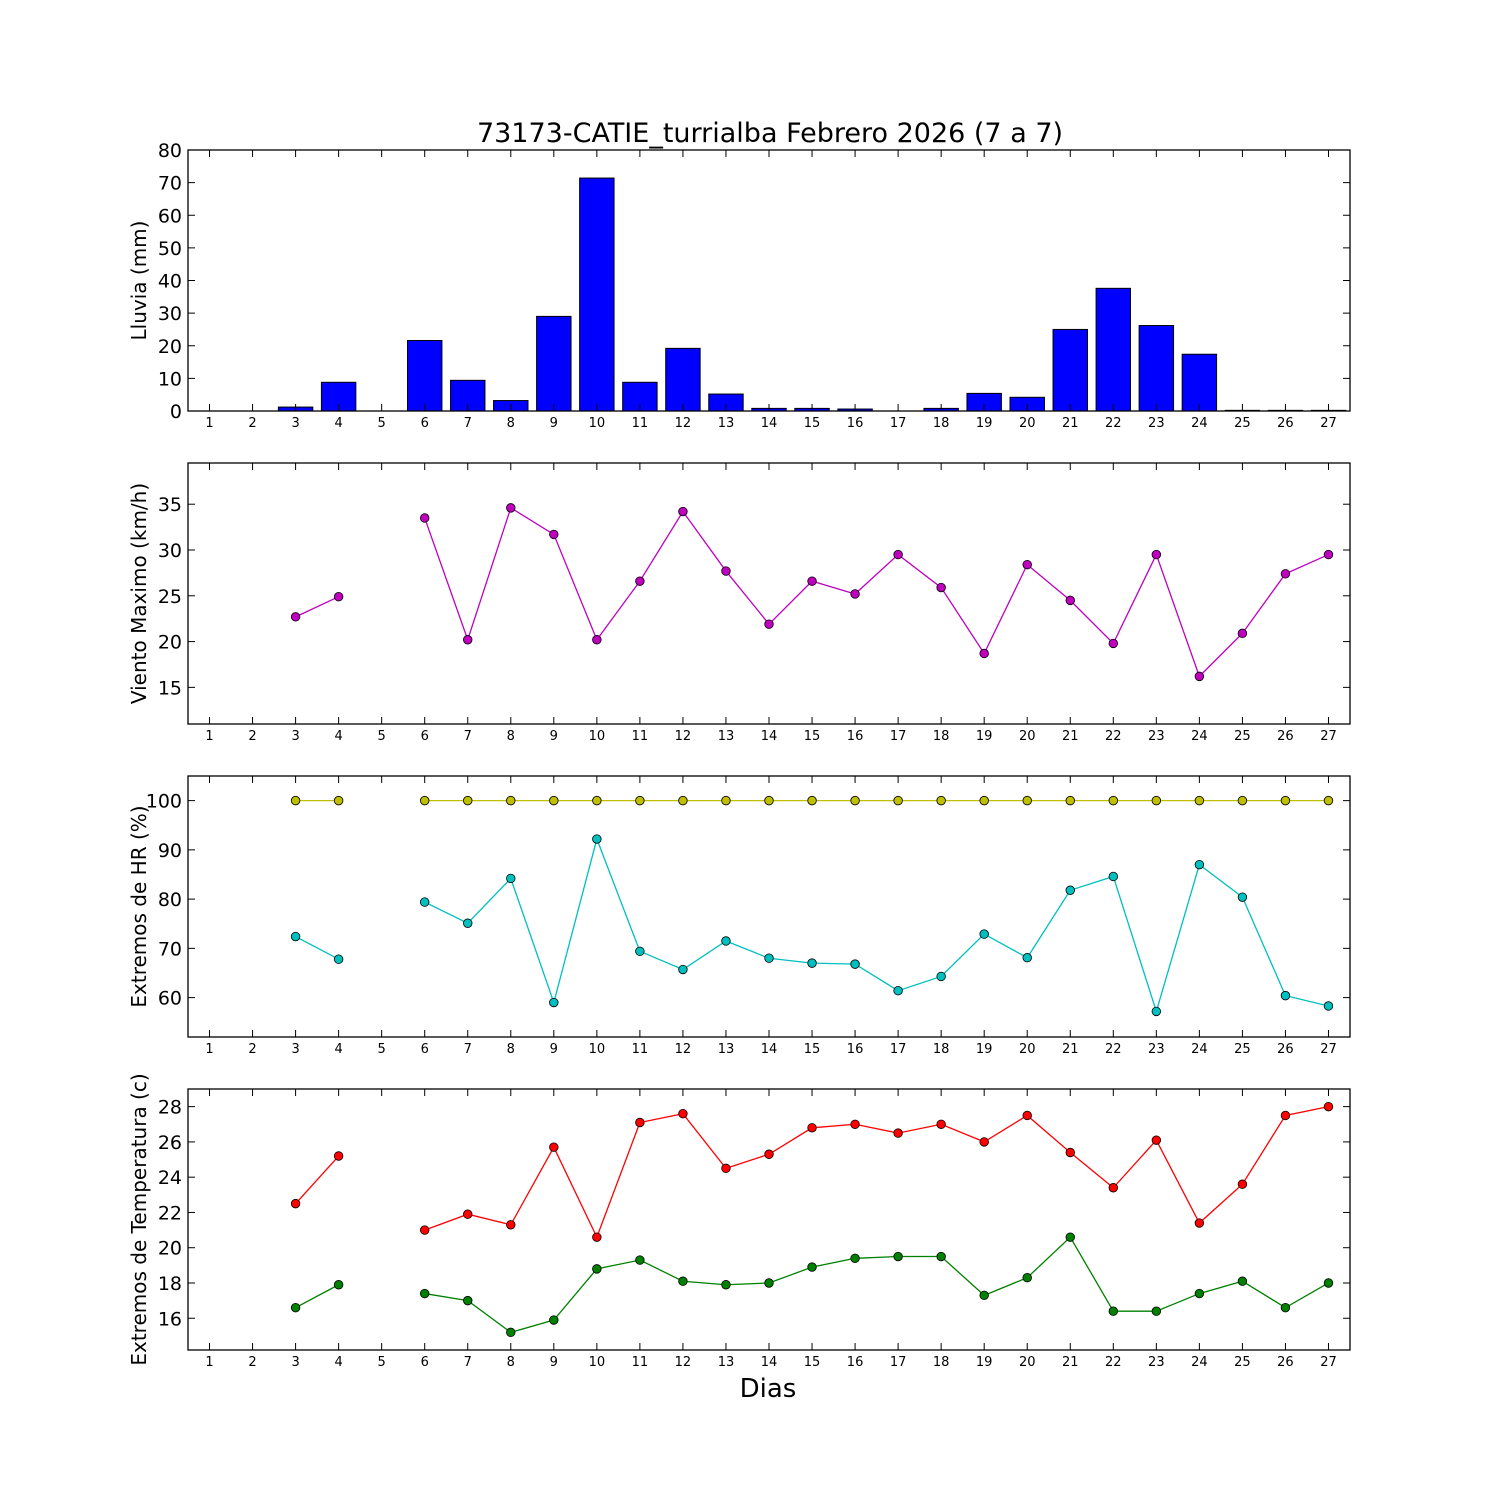 Image resolution: width=1500 pixels, height=1500 pixels. Describe the element at coordinates (170, 314) in the screenshot. I see `ytick-label: 30` at that location.